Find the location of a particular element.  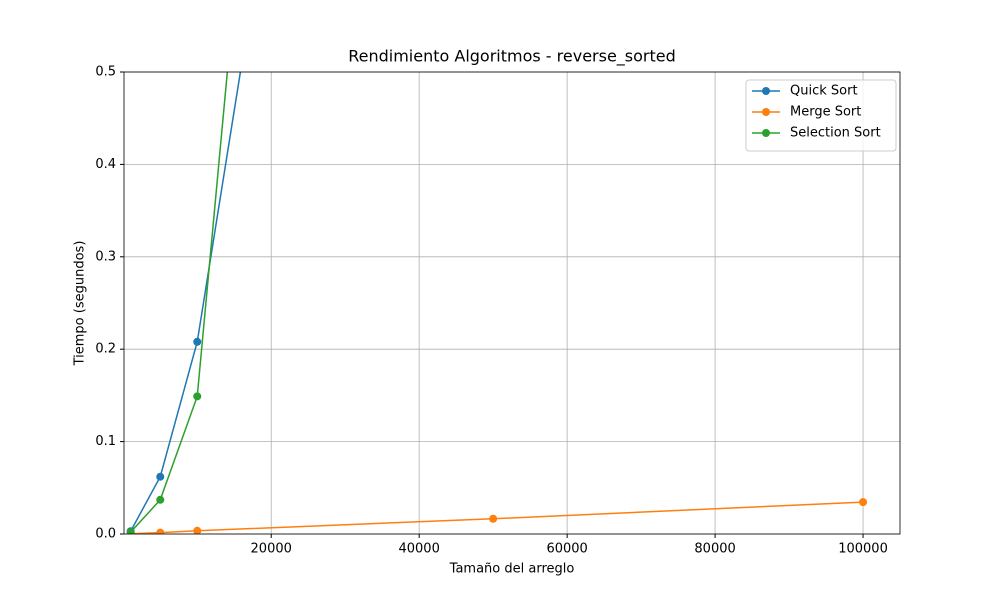

x-tick-label: 80000 is located at coordinates (714, 549).